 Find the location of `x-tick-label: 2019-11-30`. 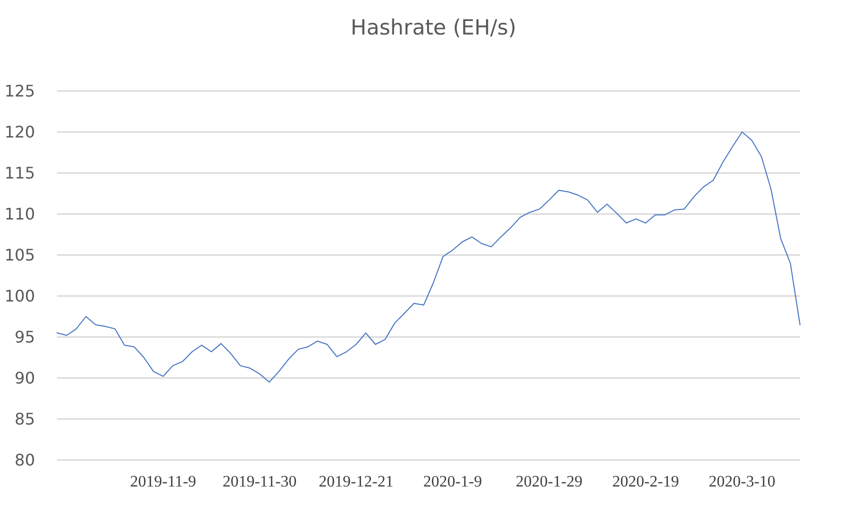

x-tick-label: 2019-11-30 is located at coordinates (259, 482).